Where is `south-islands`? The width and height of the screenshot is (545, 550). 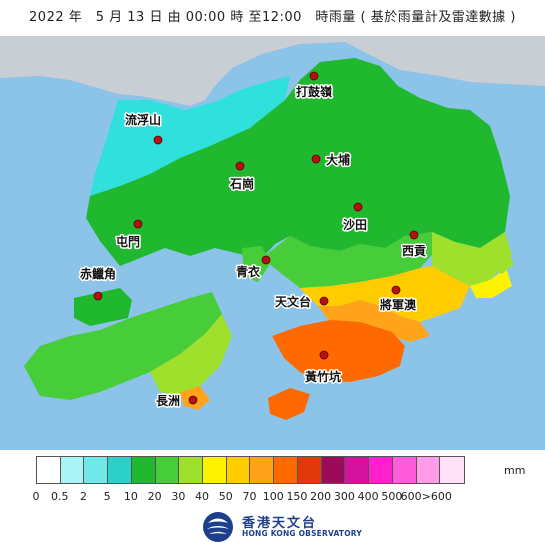
south-islands is located at coordinates (289, 404).